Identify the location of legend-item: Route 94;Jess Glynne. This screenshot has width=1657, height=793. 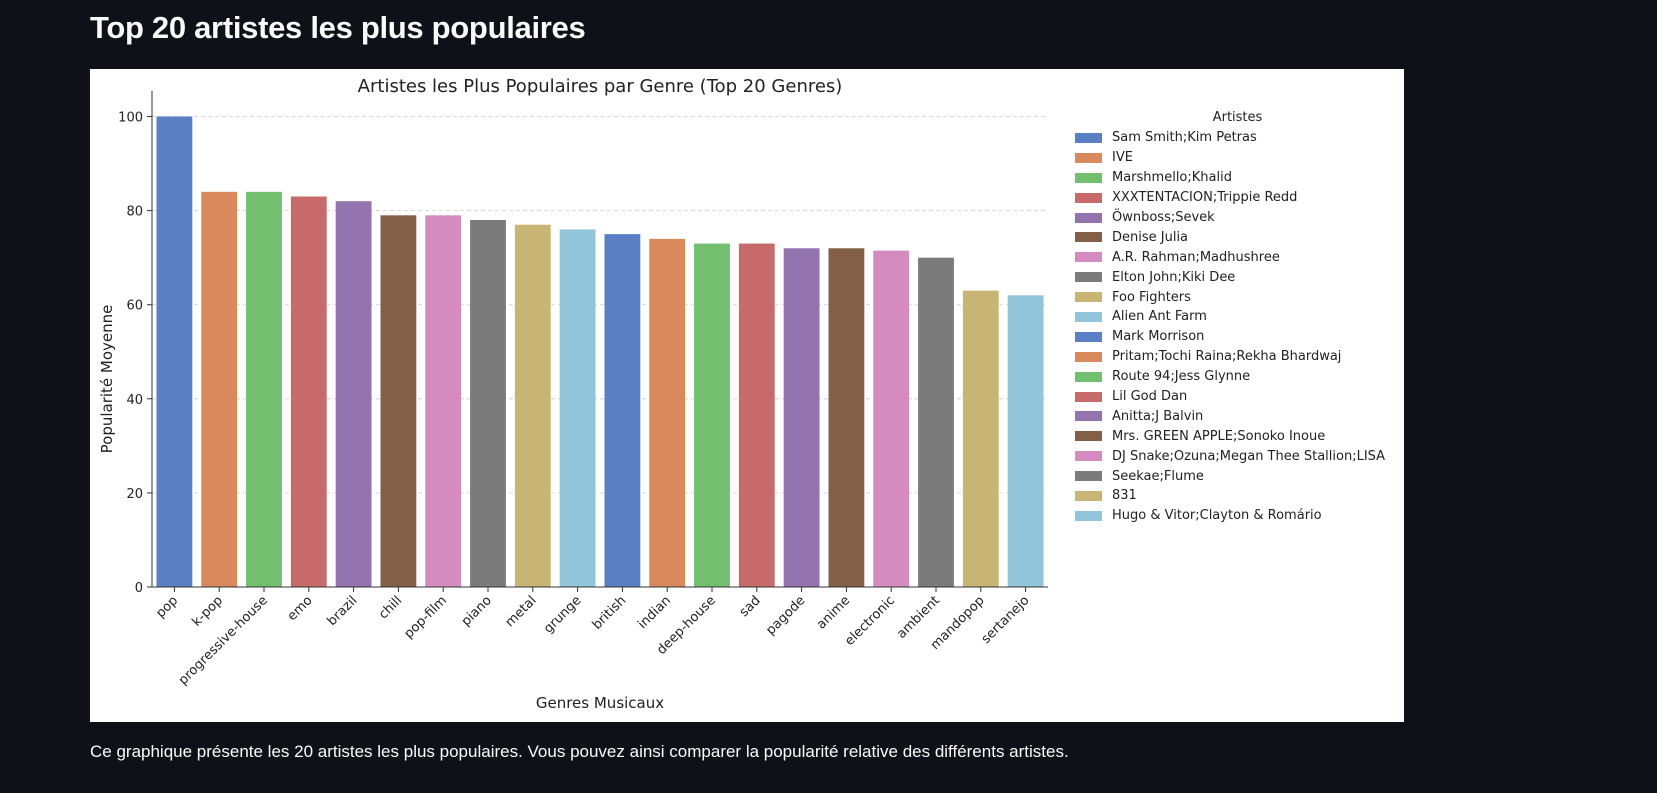
(1237, 377).